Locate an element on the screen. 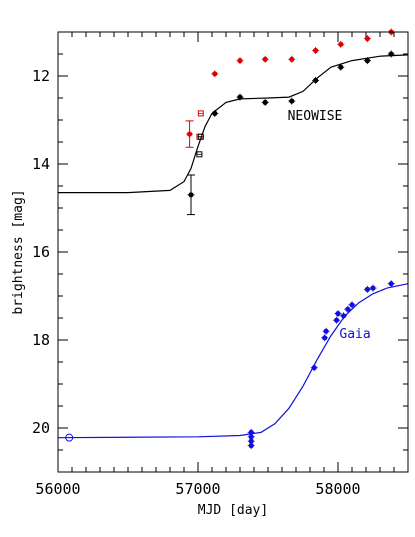 The image size is (415, 537). y-tick-label: 16 is located at coordinates (41, 252).